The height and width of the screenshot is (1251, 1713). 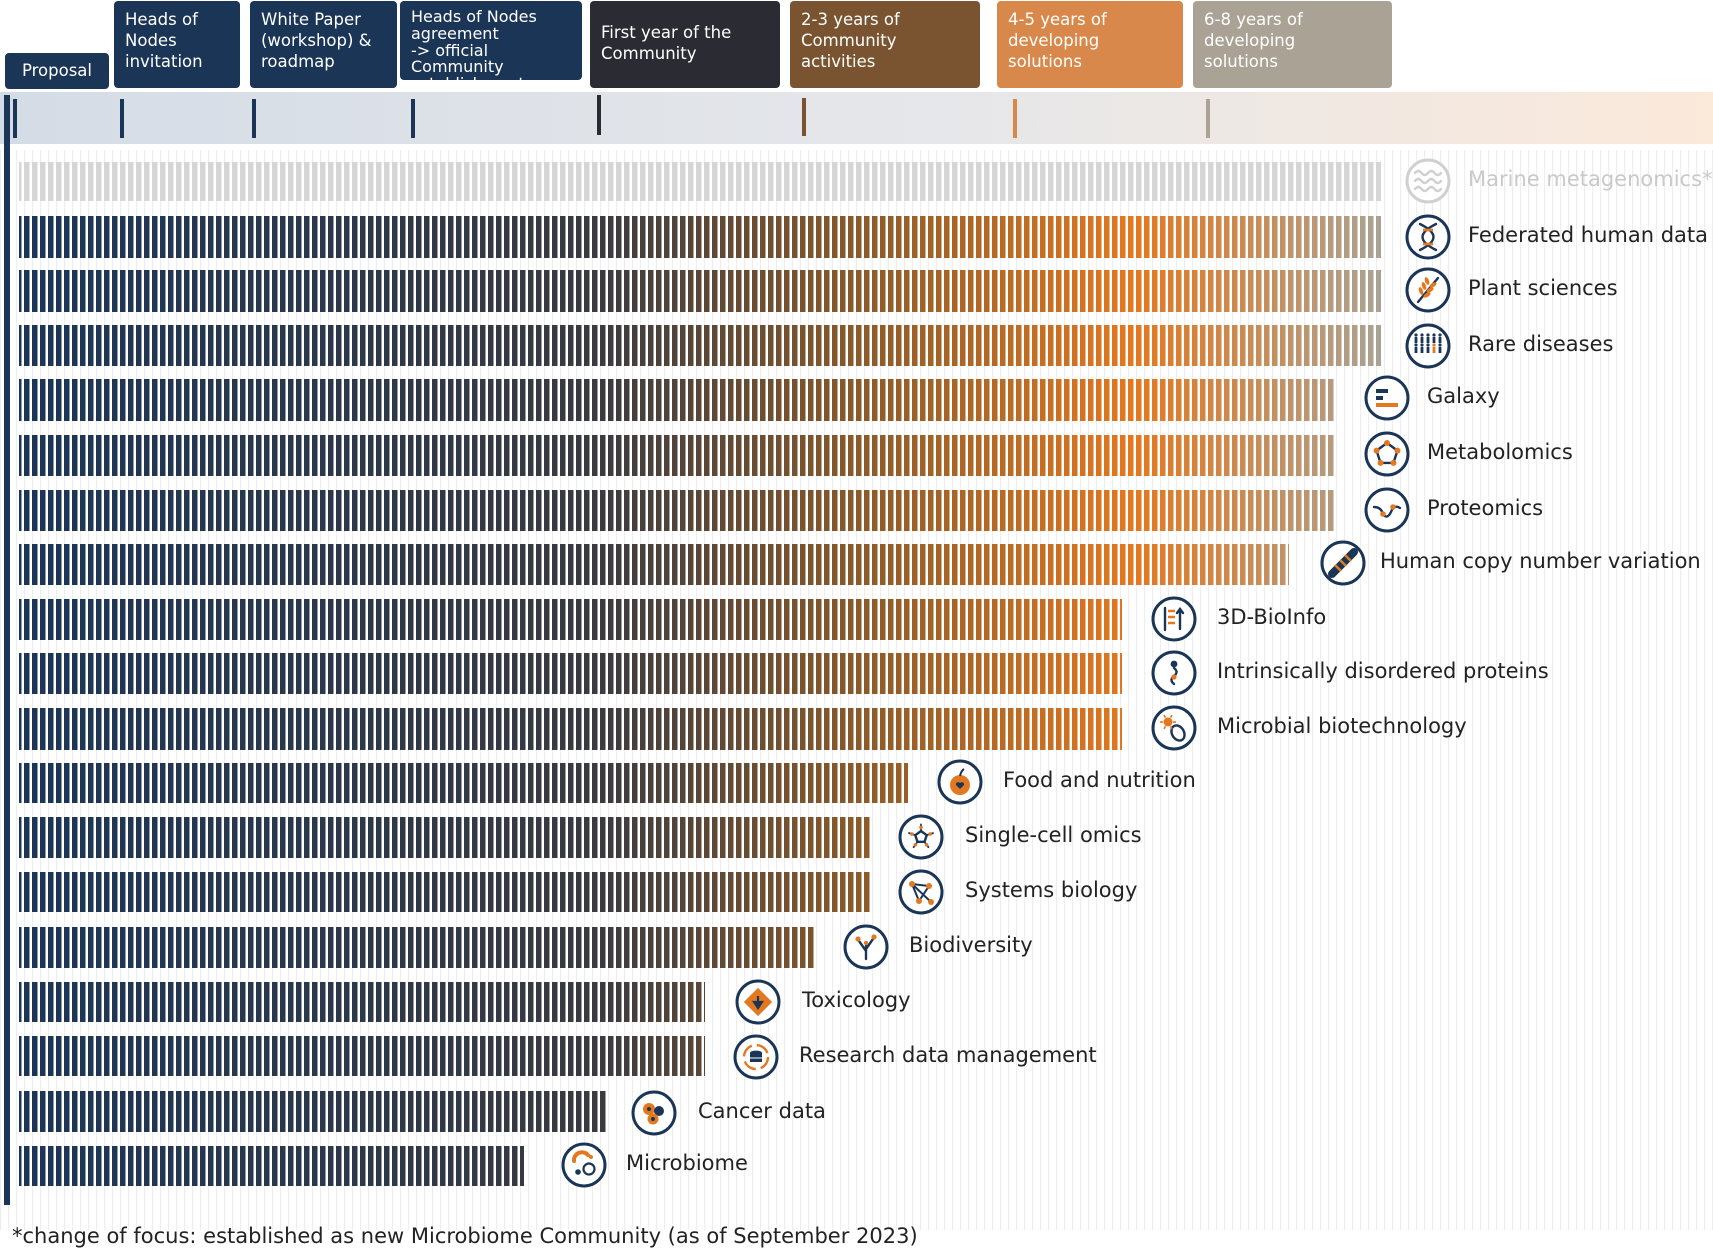 What do you see at coordinates (584, 1165) in the screenshot?
I see `microbiome-icon` at bounding box center [584, 1165].